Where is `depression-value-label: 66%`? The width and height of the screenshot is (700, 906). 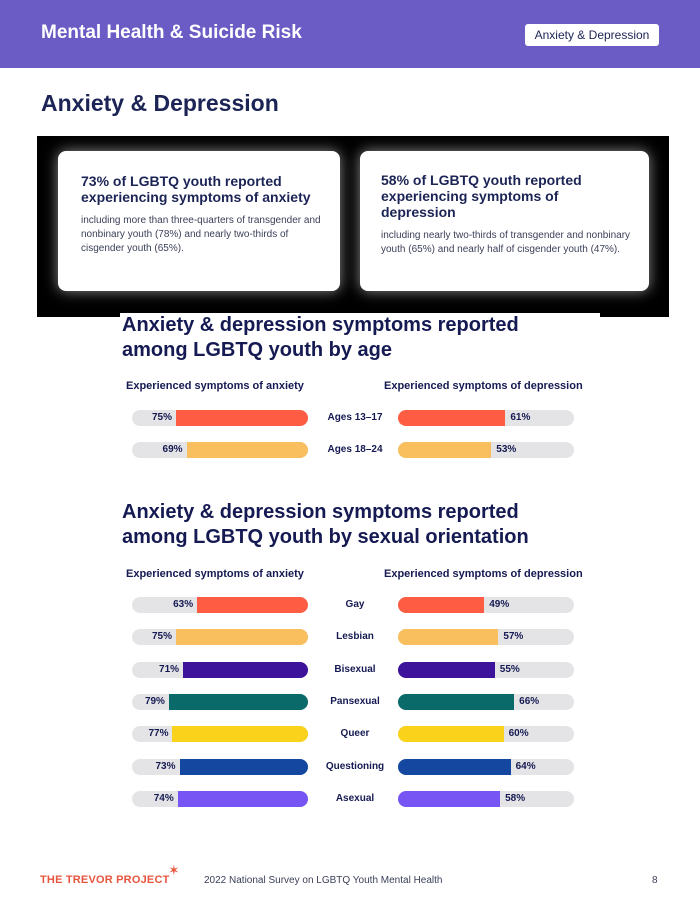 depression-value-label: 66% is located at coordinates (529, 701).